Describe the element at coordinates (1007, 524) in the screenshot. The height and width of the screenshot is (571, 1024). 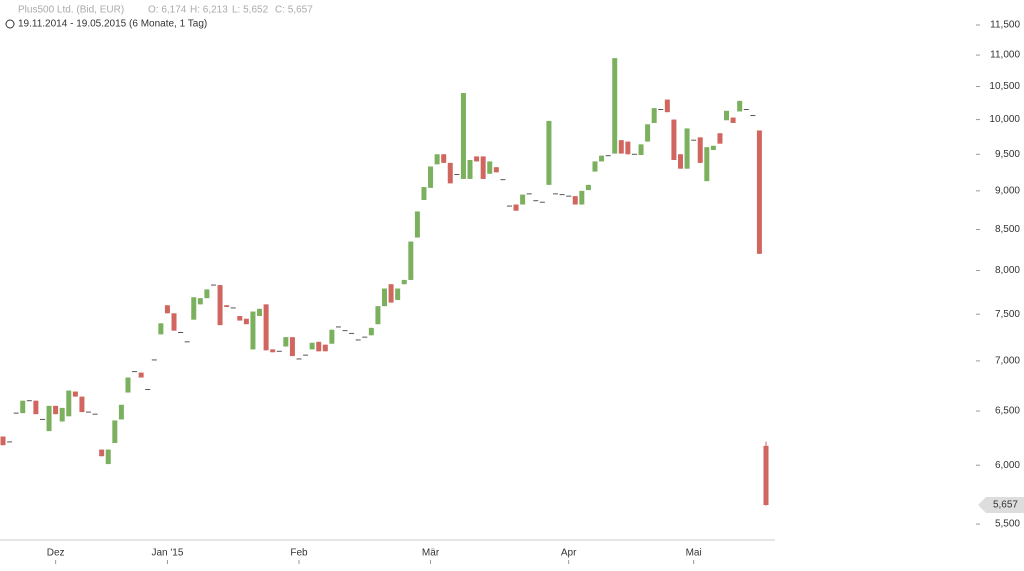
I see `y-tick-label: 5,500` at that location.